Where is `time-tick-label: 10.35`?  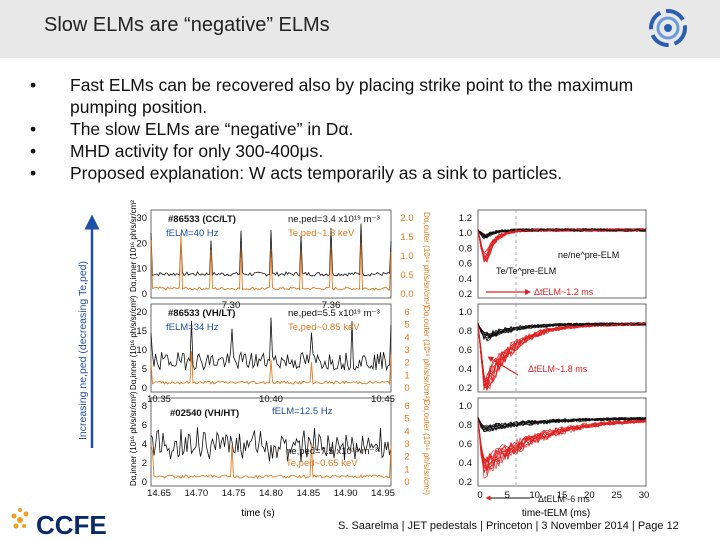
time-tick-label: 10.35 is located at coordinates (159, 399).